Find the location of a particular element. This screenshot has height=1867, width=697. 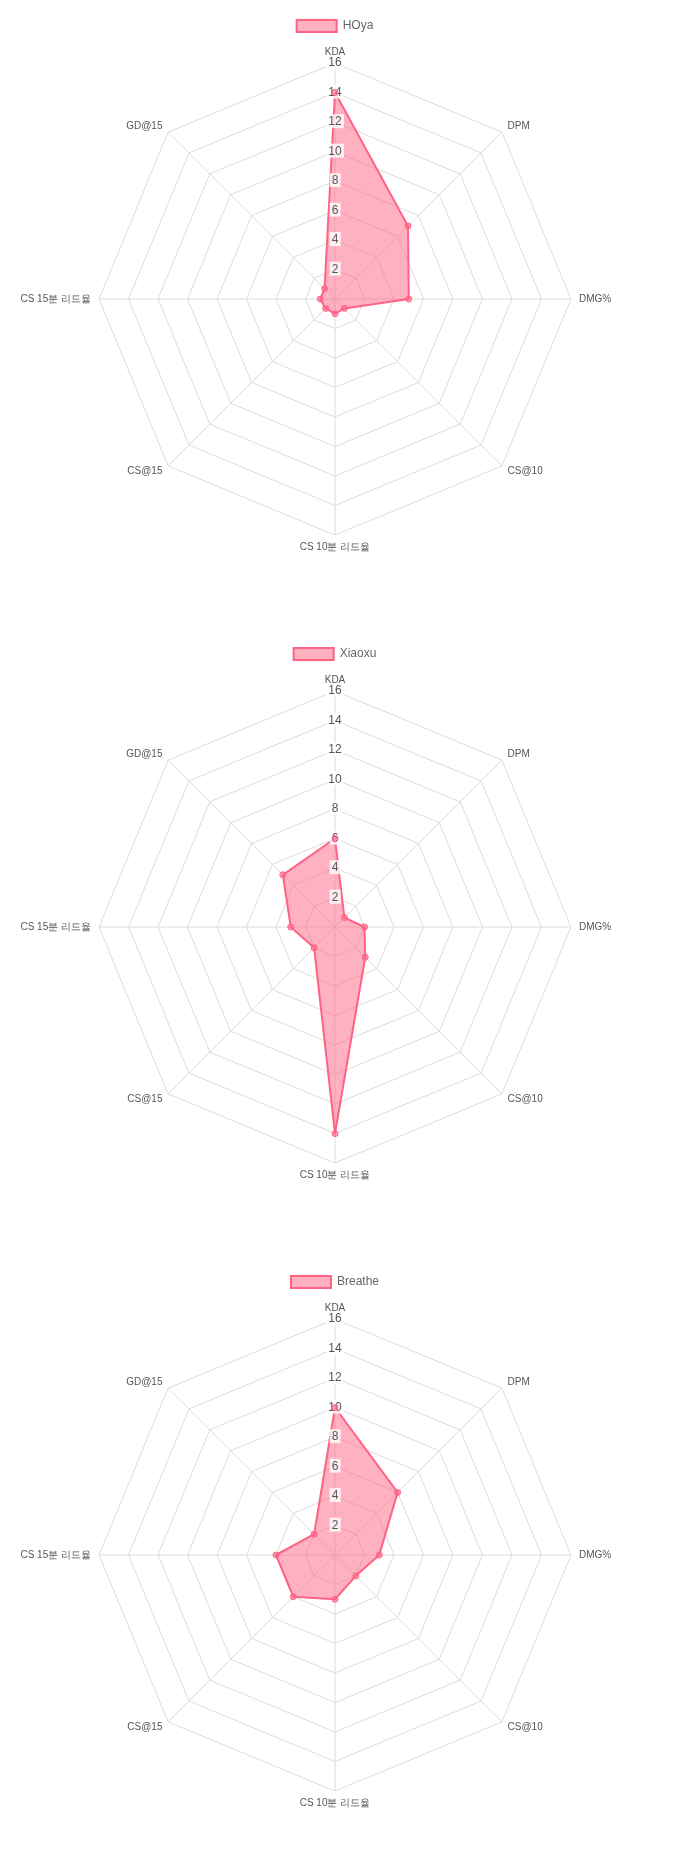

legend-label: Xiaoxu is located at coordinates (358, 653).